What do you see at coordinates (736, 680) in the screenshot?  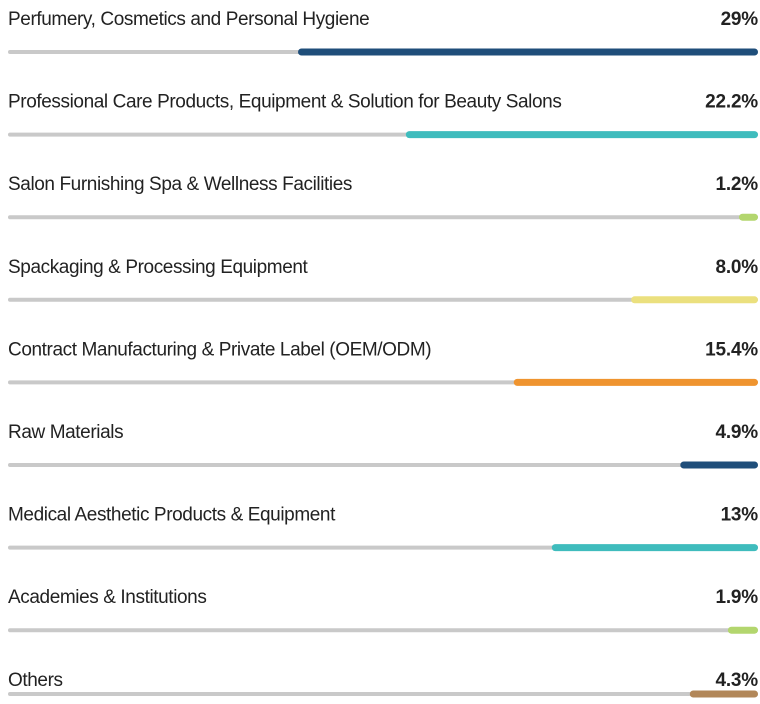 I see `value-label: 4.3%` at bounding box center [736, 680].